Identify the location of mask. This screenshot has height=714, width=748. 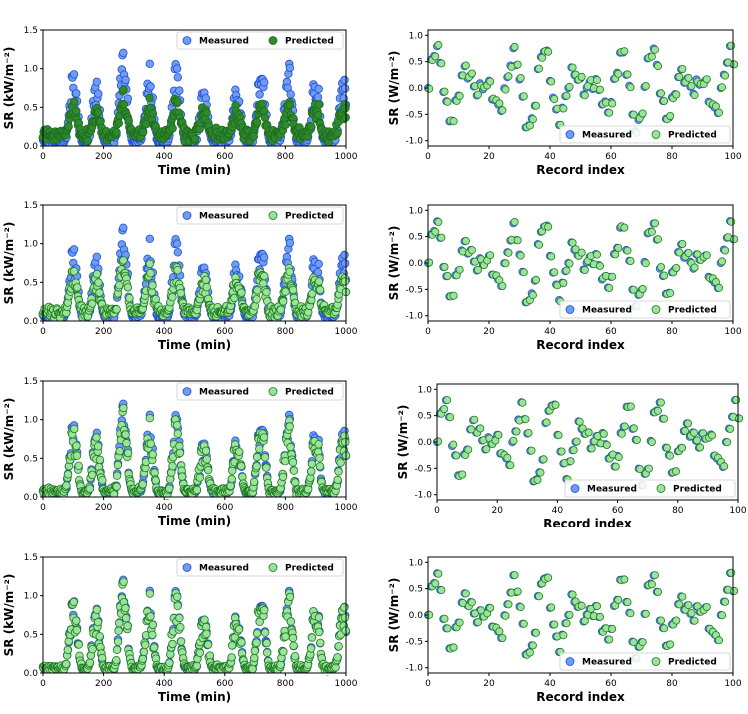
(558, 542).